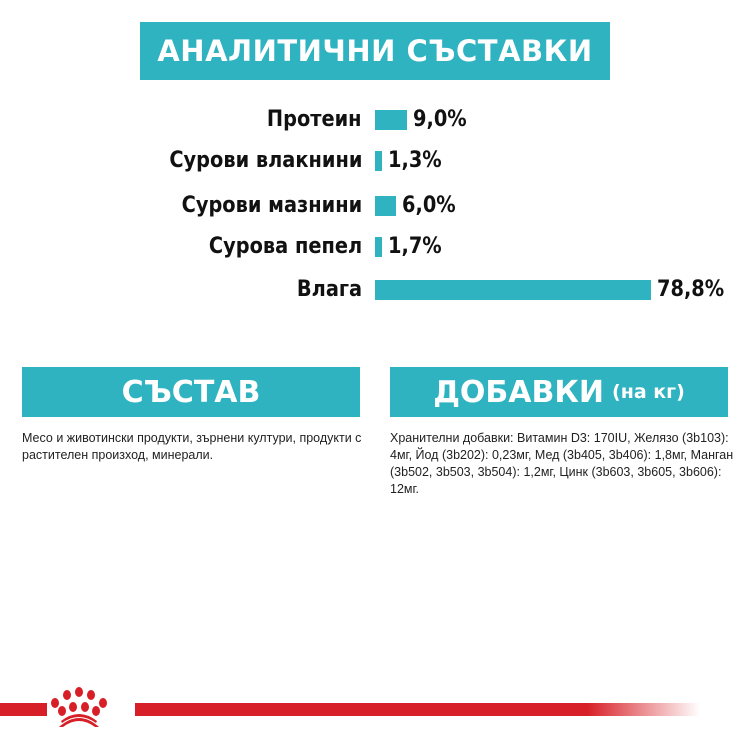  What do you see at coordinates (429, 205) in the screenshot?
I see `bar-value-label: 6,0%` at bounding box center [429, 205].